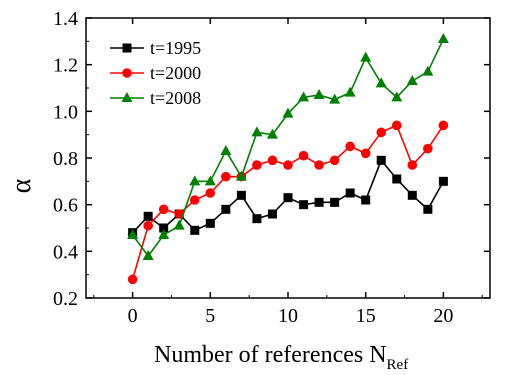  Describe the element at coordinates (21, 185) in the screenshot. I see `y-axis-label: α` at that location.